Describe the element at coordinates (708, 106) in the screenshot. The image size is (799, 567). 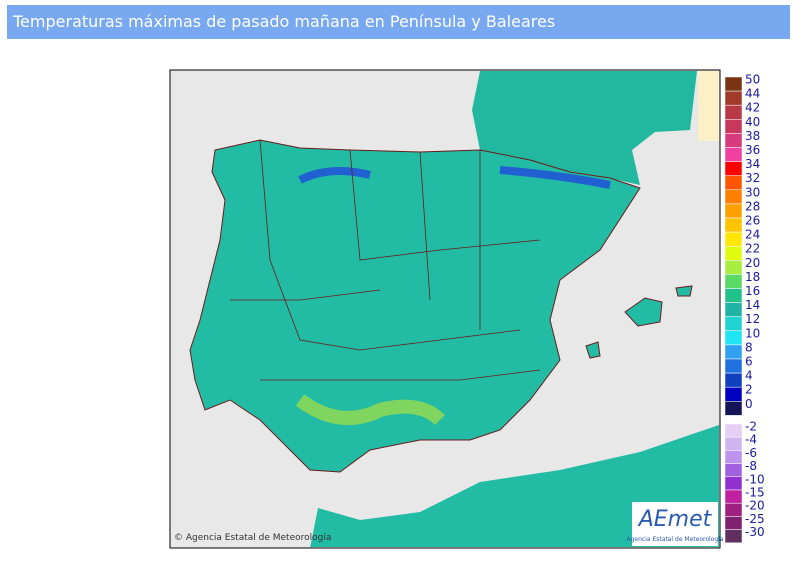
I see `land-edge` at that location.